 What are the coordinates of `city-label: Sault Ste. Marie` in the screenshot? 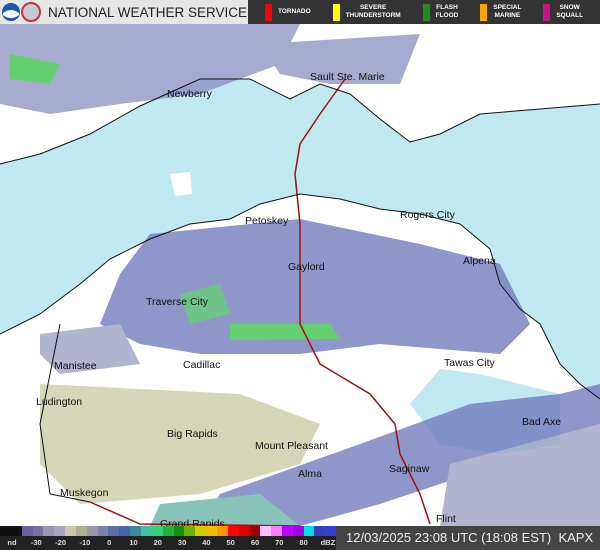 It's located at (347, 77).